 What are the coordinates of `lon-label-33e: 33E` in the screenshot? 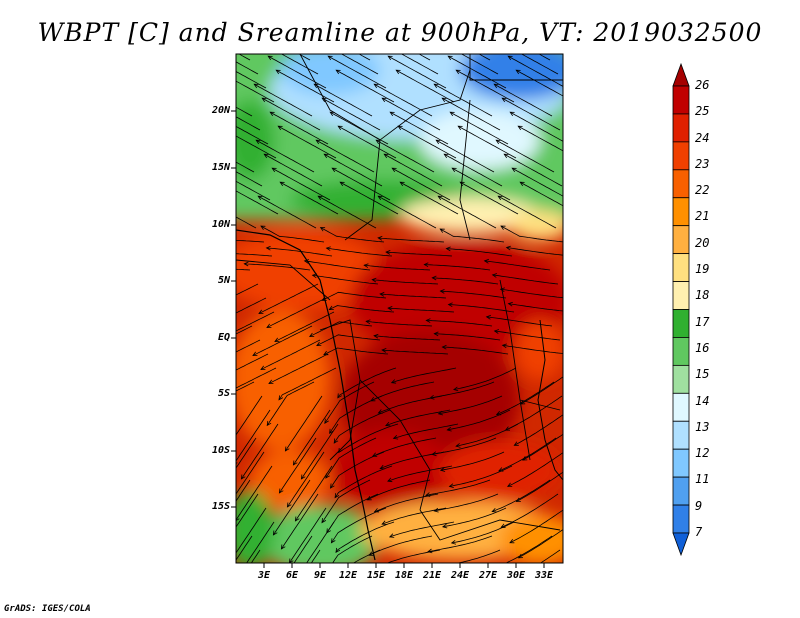 It's located at (544, 575).